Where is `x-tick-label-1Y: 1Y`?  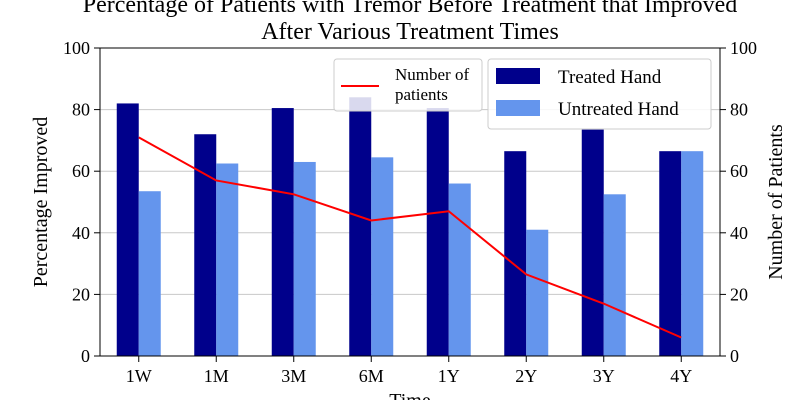
x-tick-label-1Y: 1Y is located at coordinates (449, 376).